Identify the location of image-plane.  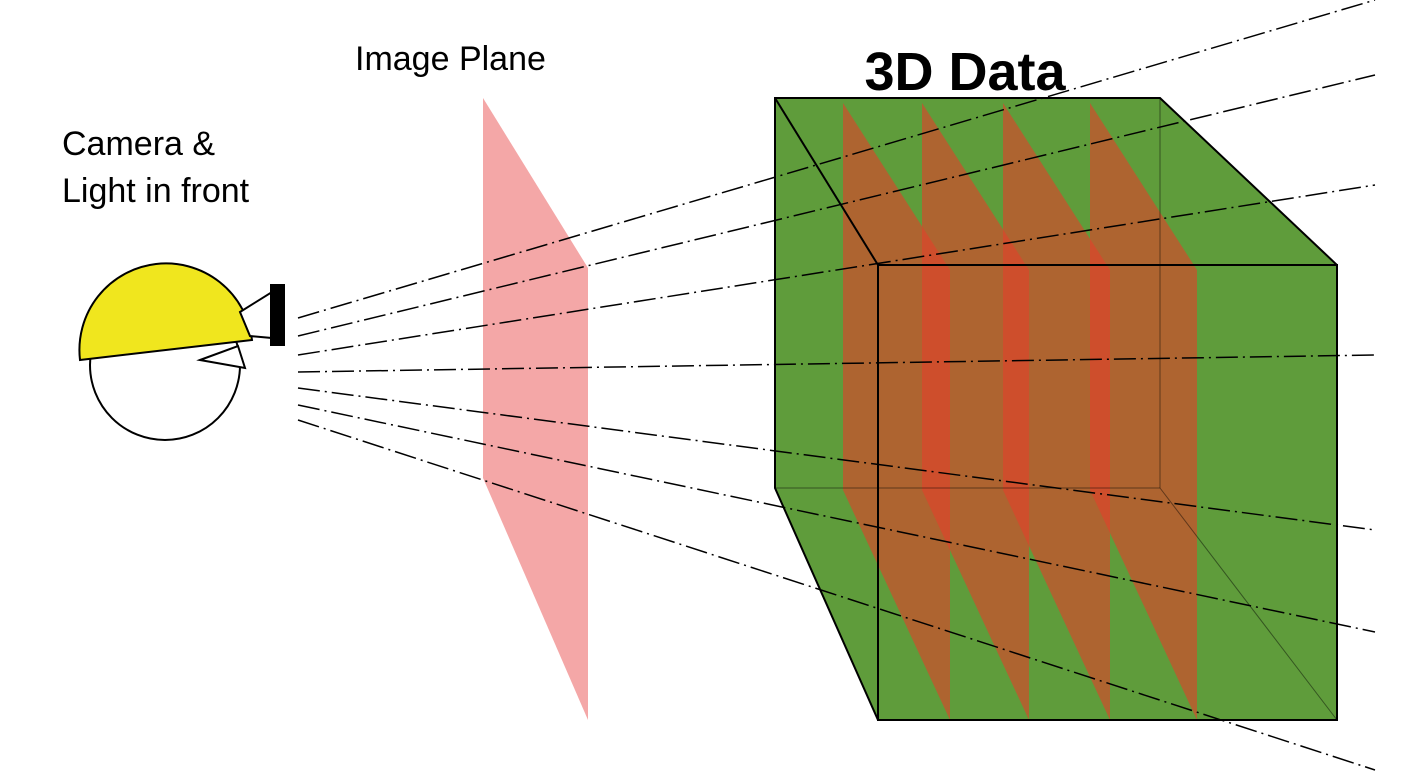
(535, 409).